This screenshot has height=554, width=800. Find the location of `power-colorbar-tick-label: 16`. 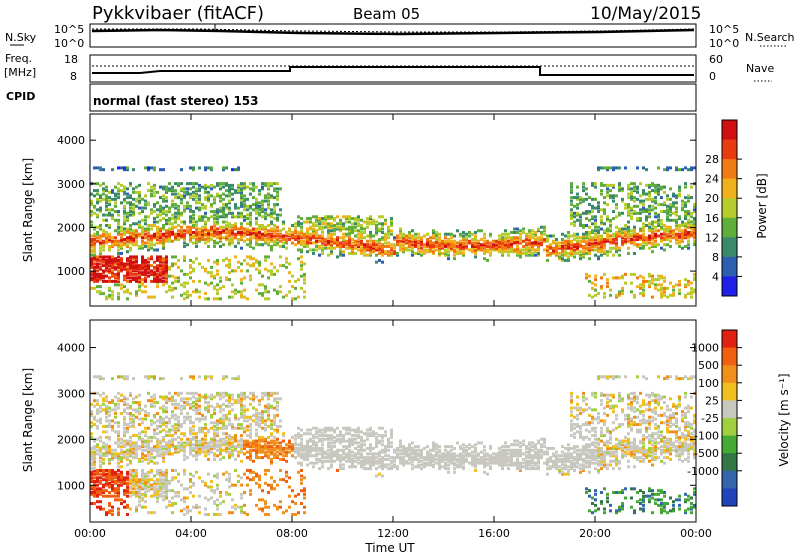

power-colorbar-tick-label: 16 is located at coordinates (712, 218).